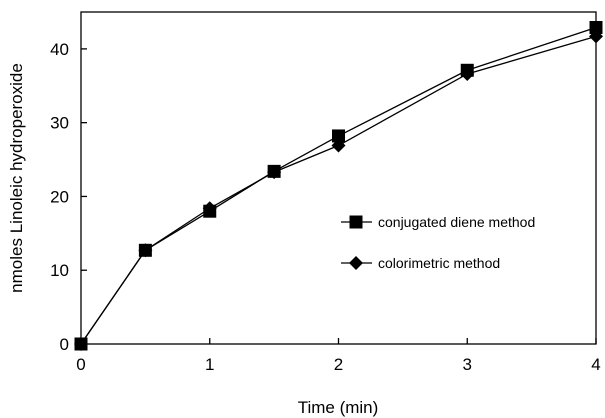 The image size is (605, 418). I want to click on legend-entry: colorimetric method, so click(420, 263).